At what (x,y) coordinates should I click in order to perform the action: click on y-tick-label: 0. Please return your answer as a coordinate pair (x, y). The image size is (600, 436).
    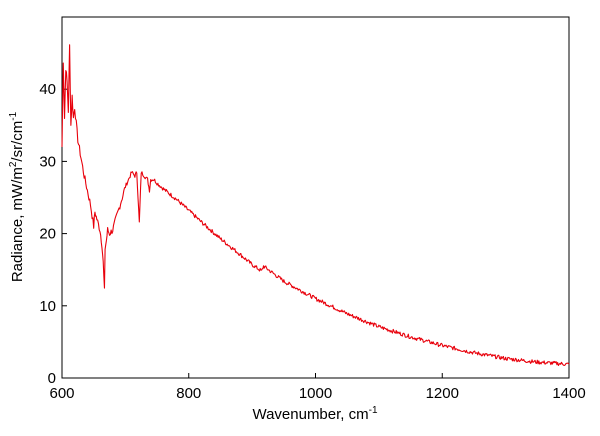
    Looking at the image, I should click on (52, 378).